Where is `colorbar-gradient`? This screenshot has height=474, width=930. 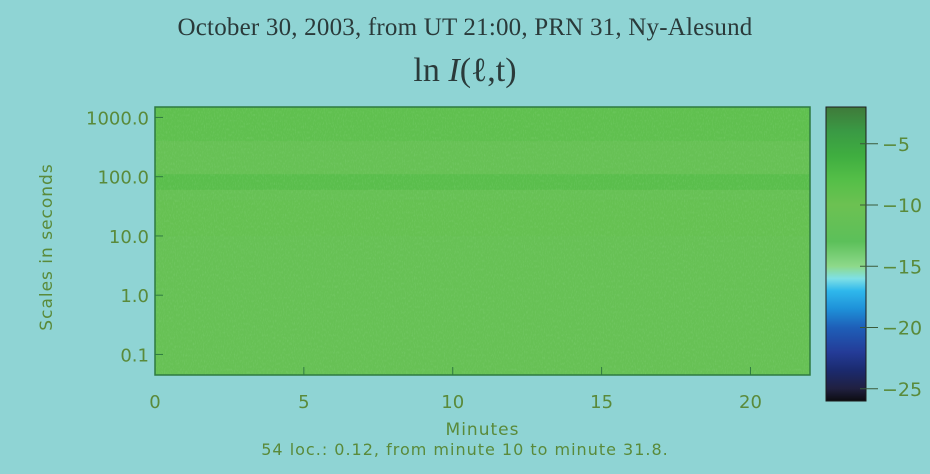 colorbar-gradient is located at coordinates (846, 254).